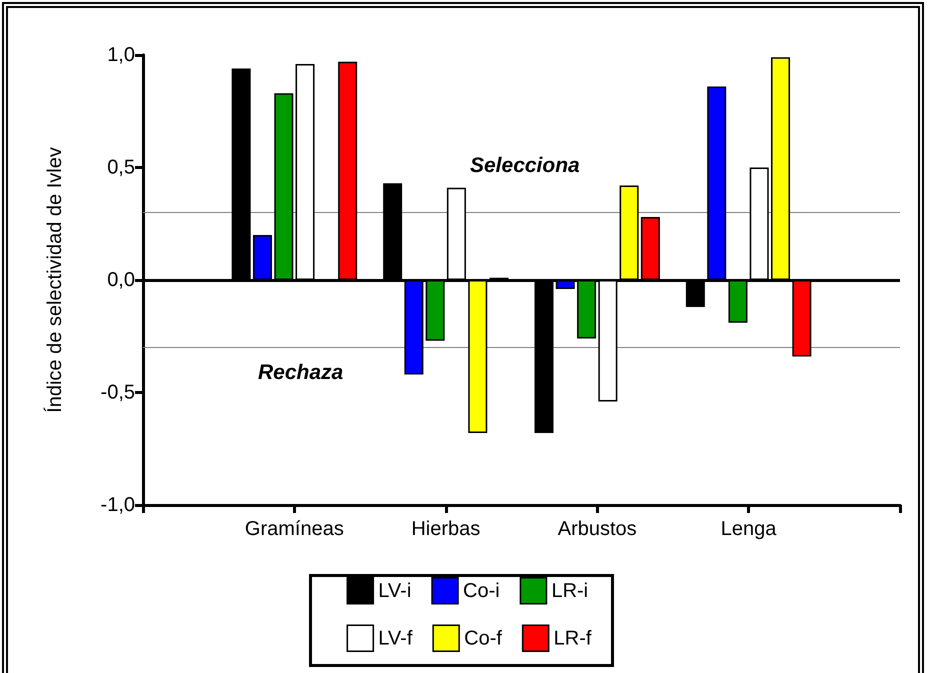 This screenshot has width=938, height=673. Describe the element at coordinates (121, 55) in the screenshot. I see `y-tick-label: 1,0` at that location.